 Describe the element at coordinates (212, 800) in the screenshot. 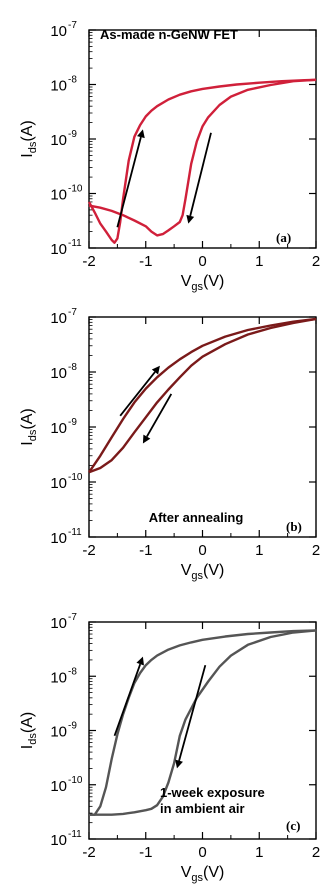

I see `panel-title: 1-week exposure in ambient air` at that location.